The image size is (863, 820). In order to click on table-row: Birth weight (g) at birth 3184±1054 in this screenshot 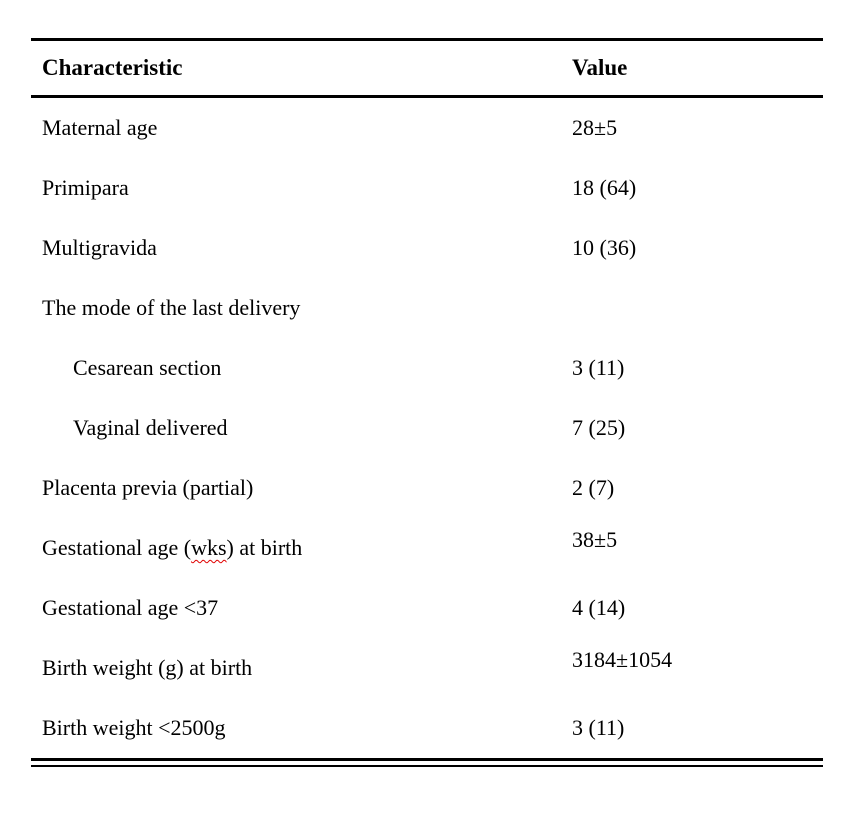, I will do `click(427, 668)`.